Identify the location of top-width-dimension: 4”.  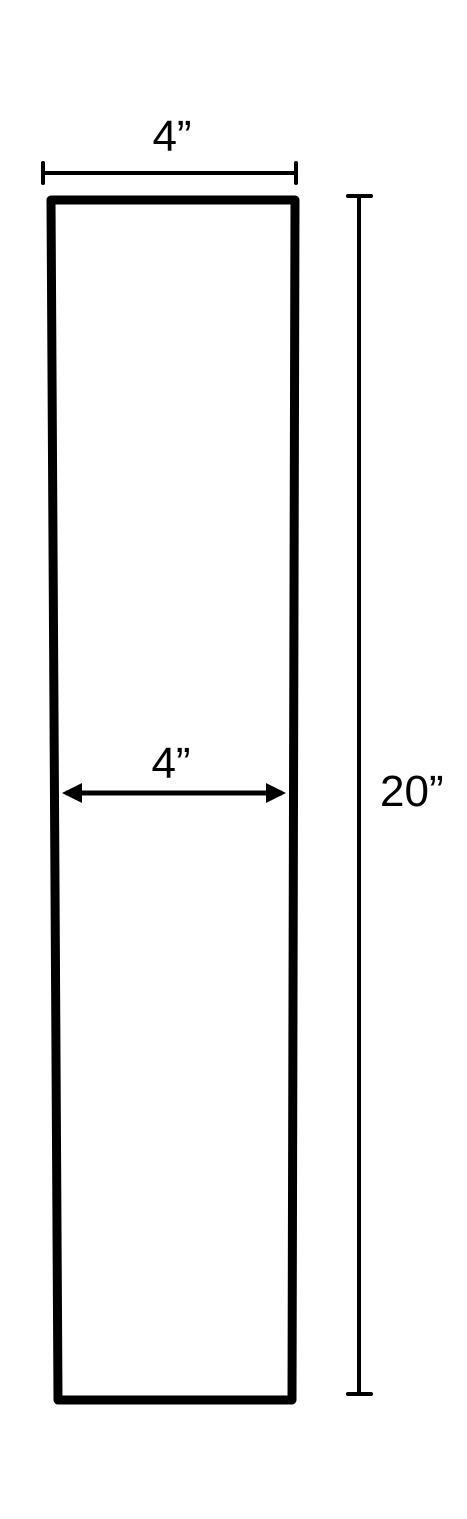
(169, 148).